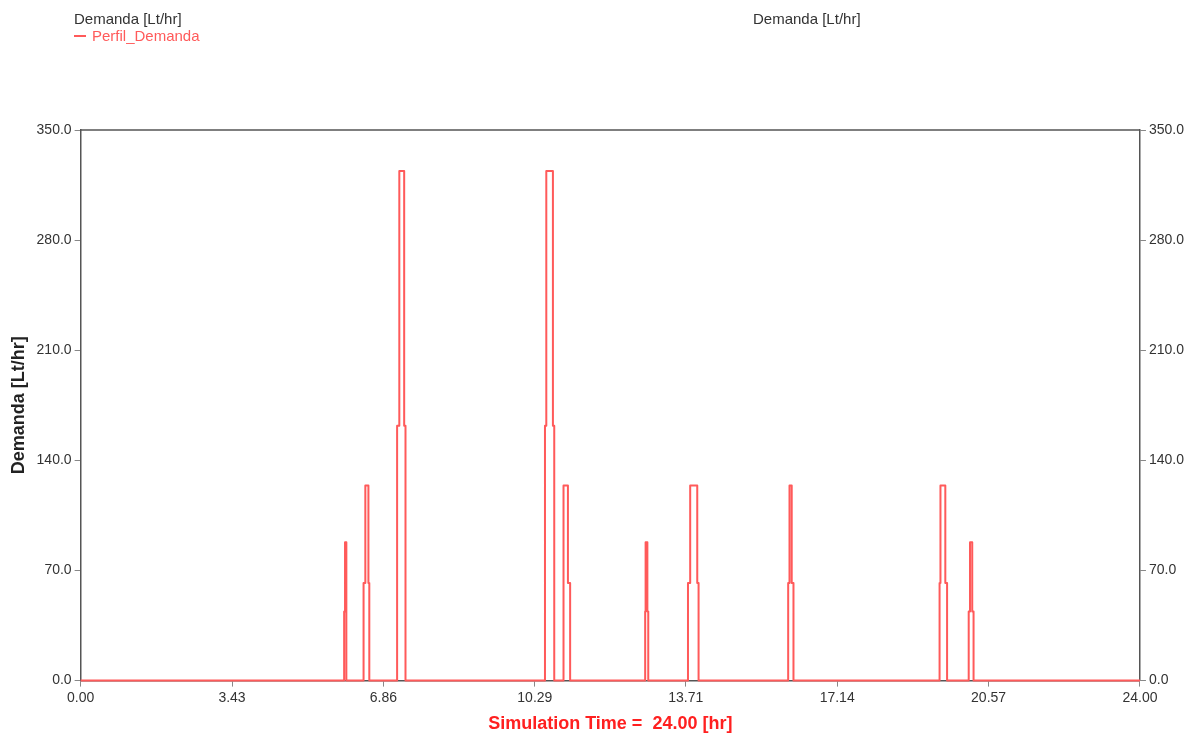 The height and width of the screenshot is (743, 1191). I want to click on y-tick-label: 140.0, so click(54, 459).